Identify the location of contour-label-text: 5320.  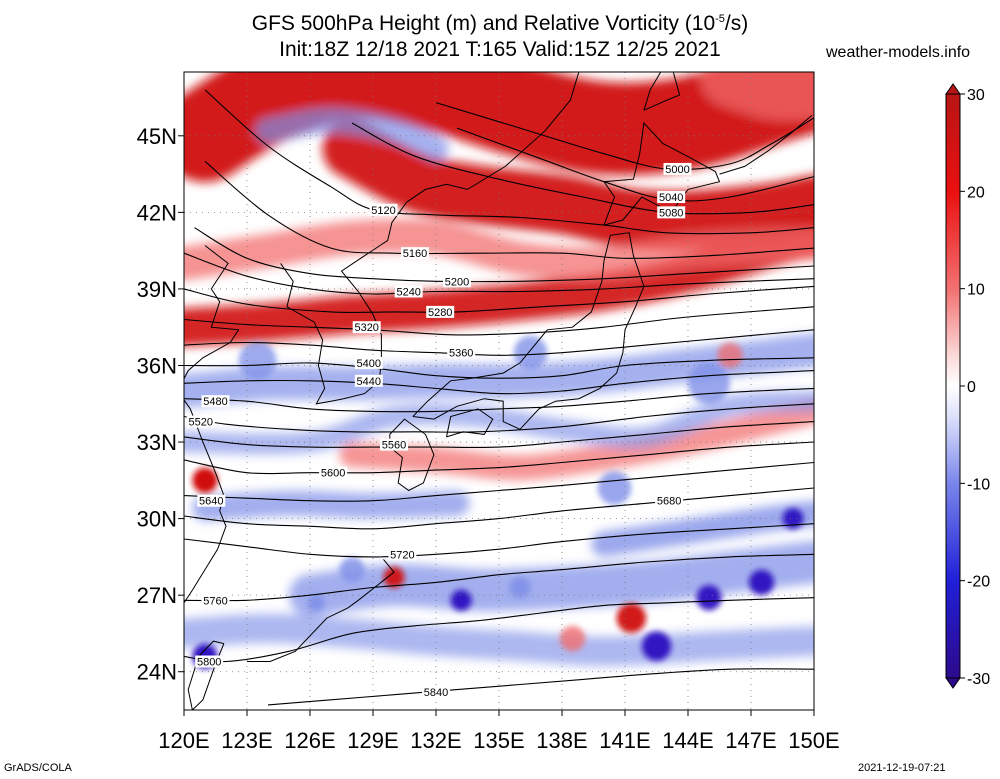
(366, 328).